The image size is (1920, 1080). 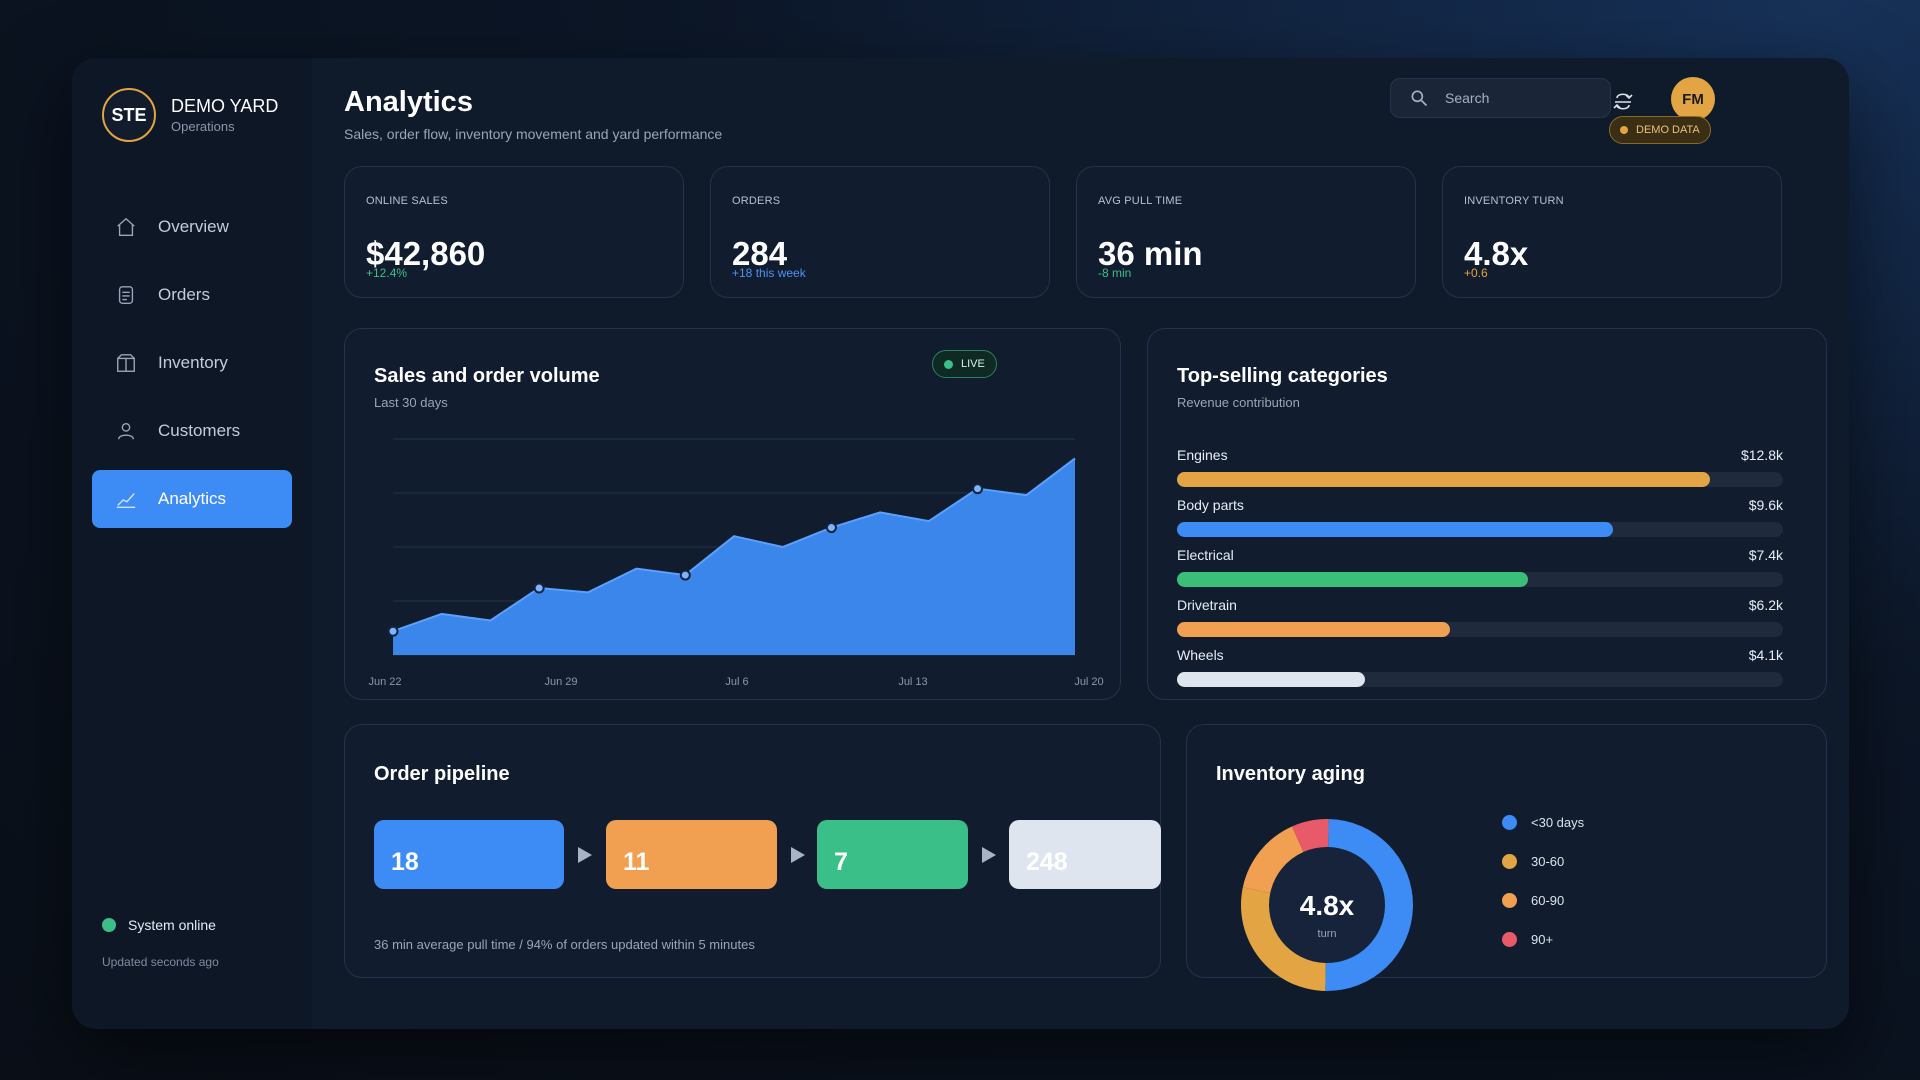 I want to click on category-row: Drivetrain $6.2k, so click(x=1480, y=617).